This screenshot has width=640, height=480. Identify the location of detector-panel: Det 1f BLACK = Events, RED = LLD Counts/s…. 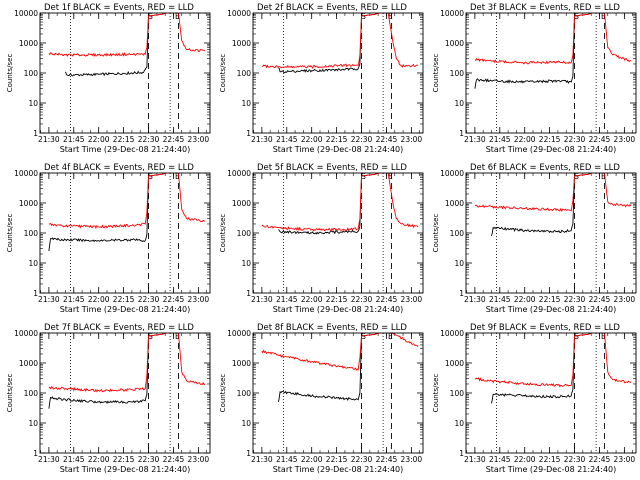
(108, 78).